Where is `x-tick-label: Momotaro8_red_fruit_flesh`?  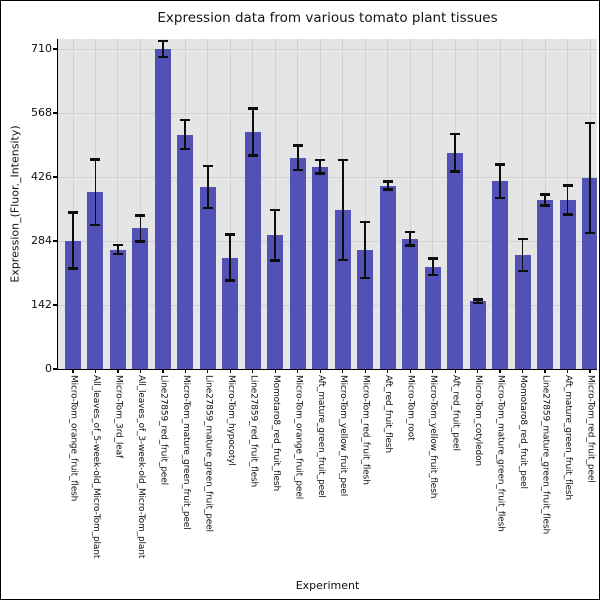
x-tick-label: Momotaro8_red_fruit_flesh is located at coordinates (275, 433).